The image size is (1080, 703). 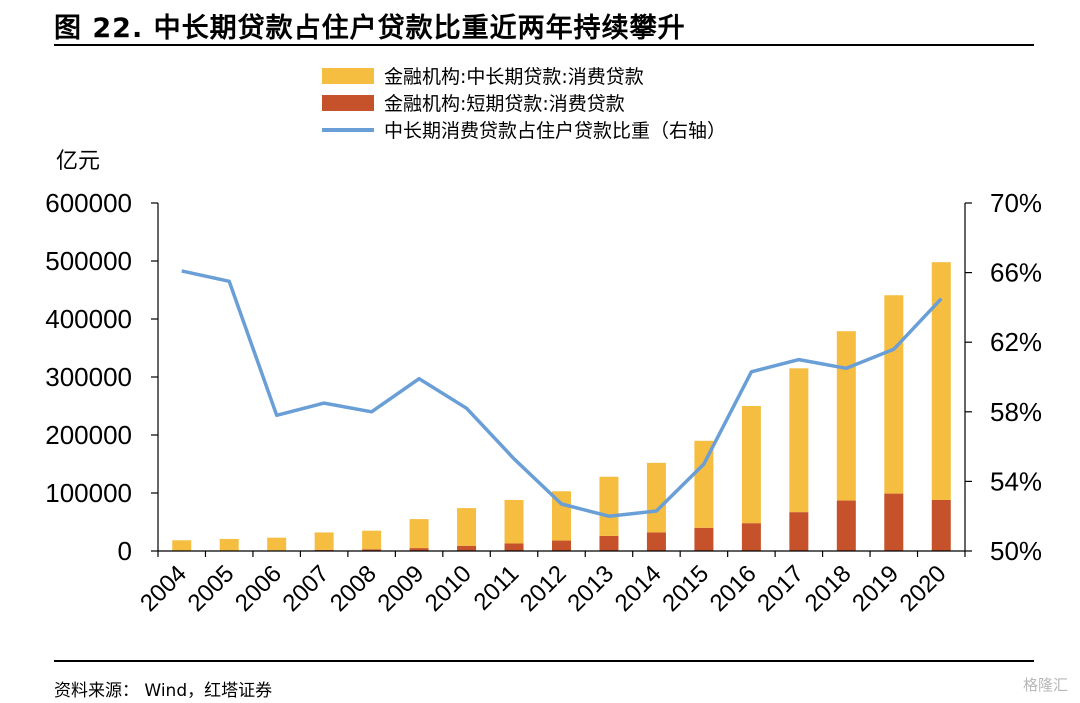 What do you see at coordinates (894, 522) in the screenshot?
I see `bar-short-term-2019` at bounding box center [894, 522].